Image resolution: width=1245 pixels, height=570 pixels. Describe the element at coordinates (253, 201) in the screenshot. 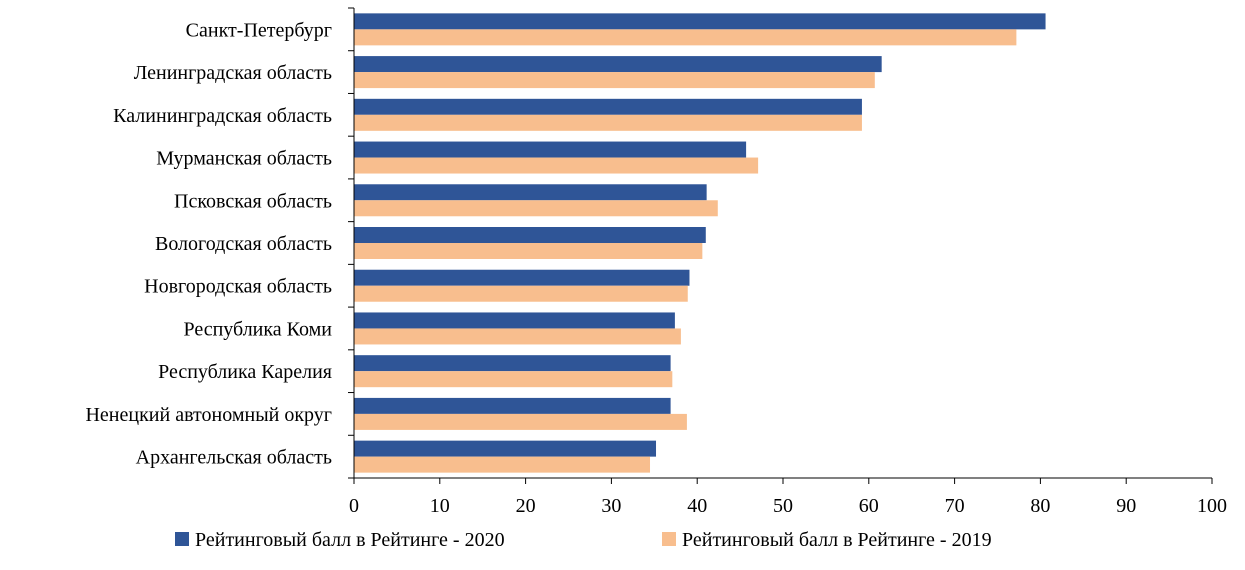

I see `category-label: Псковская область` at that location.